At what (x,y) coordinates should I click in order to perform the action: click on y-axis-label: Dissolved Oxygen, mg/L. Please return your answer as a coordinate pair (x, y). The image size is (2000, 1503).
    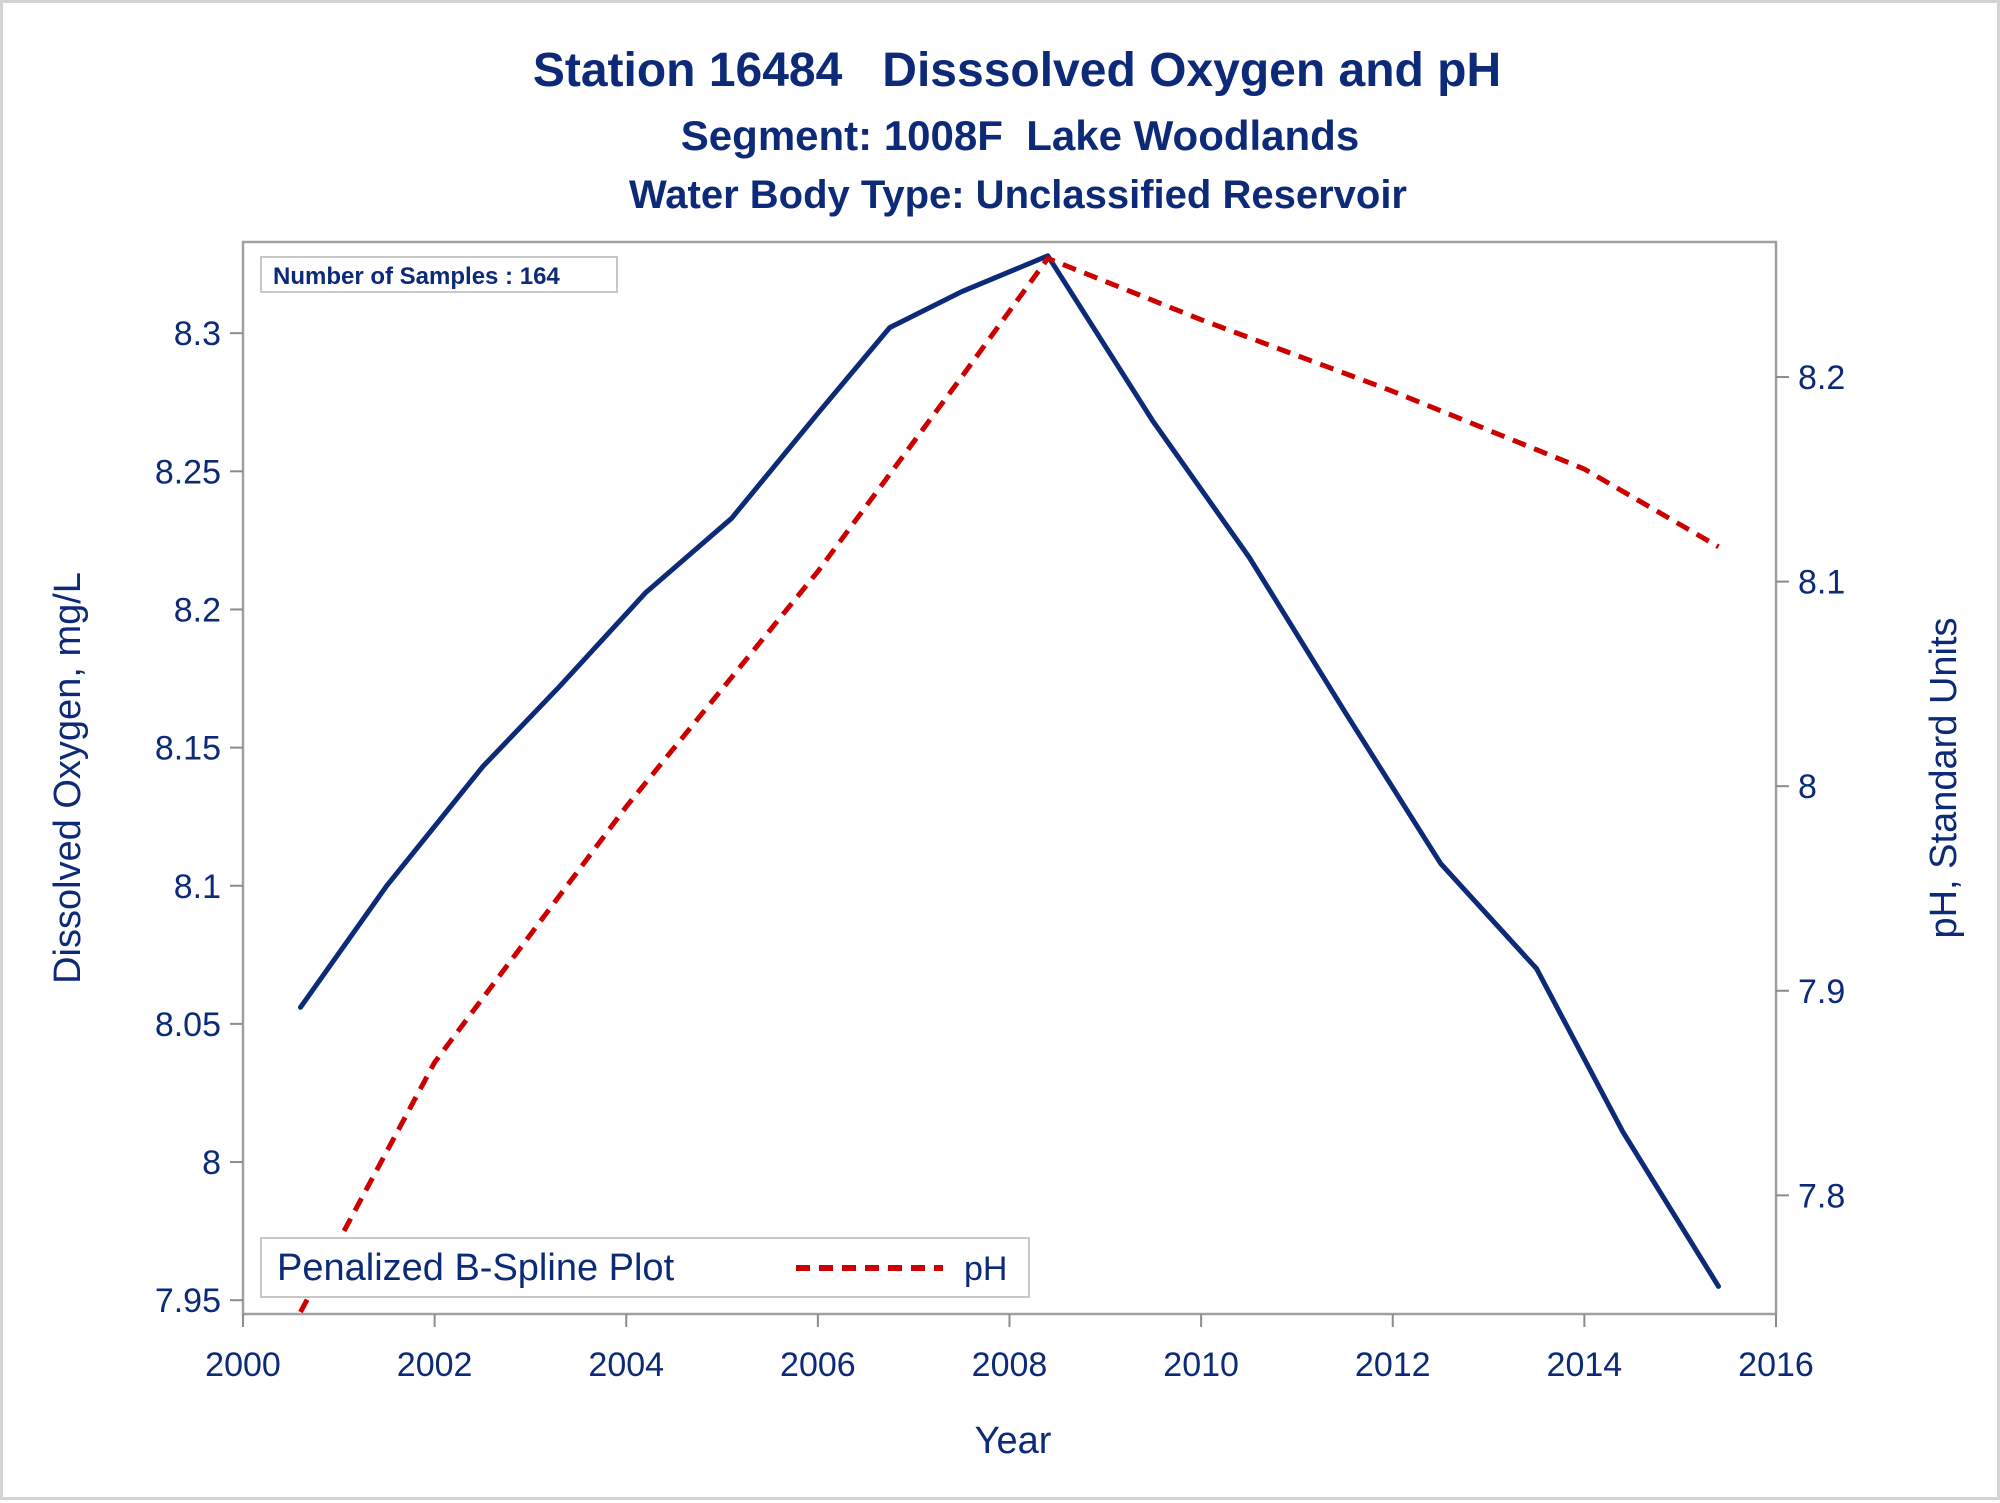
    Looking at the image, I should click on (68, 778).